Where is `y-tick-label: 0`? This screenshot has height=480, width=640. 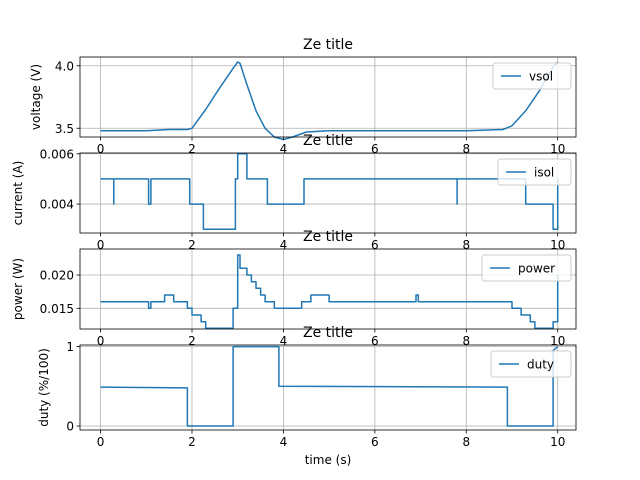 y-tick-label: 0 is located at coordinates (70, 427).